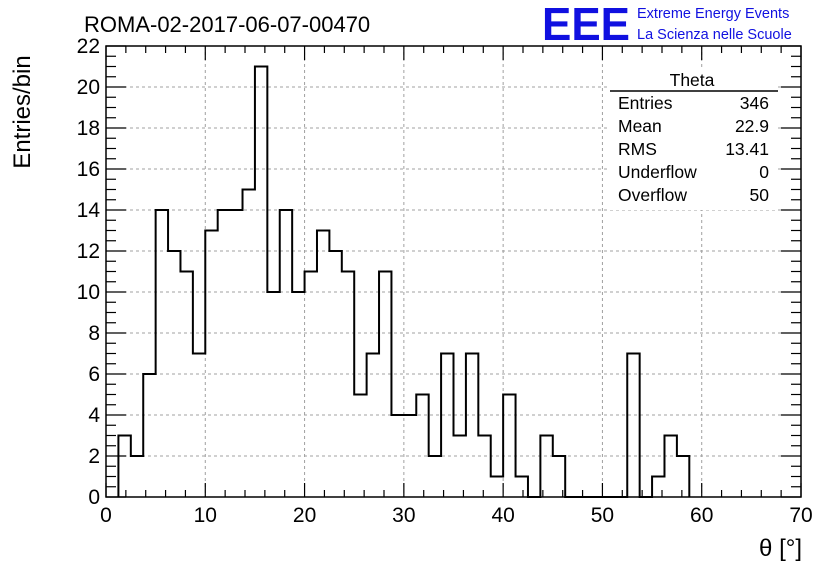 The width and height of the screenshot is (836, 572). Describe the element at coordinates (88, 87) in the screenshot. I see `y-tick-label: 20` at that location.